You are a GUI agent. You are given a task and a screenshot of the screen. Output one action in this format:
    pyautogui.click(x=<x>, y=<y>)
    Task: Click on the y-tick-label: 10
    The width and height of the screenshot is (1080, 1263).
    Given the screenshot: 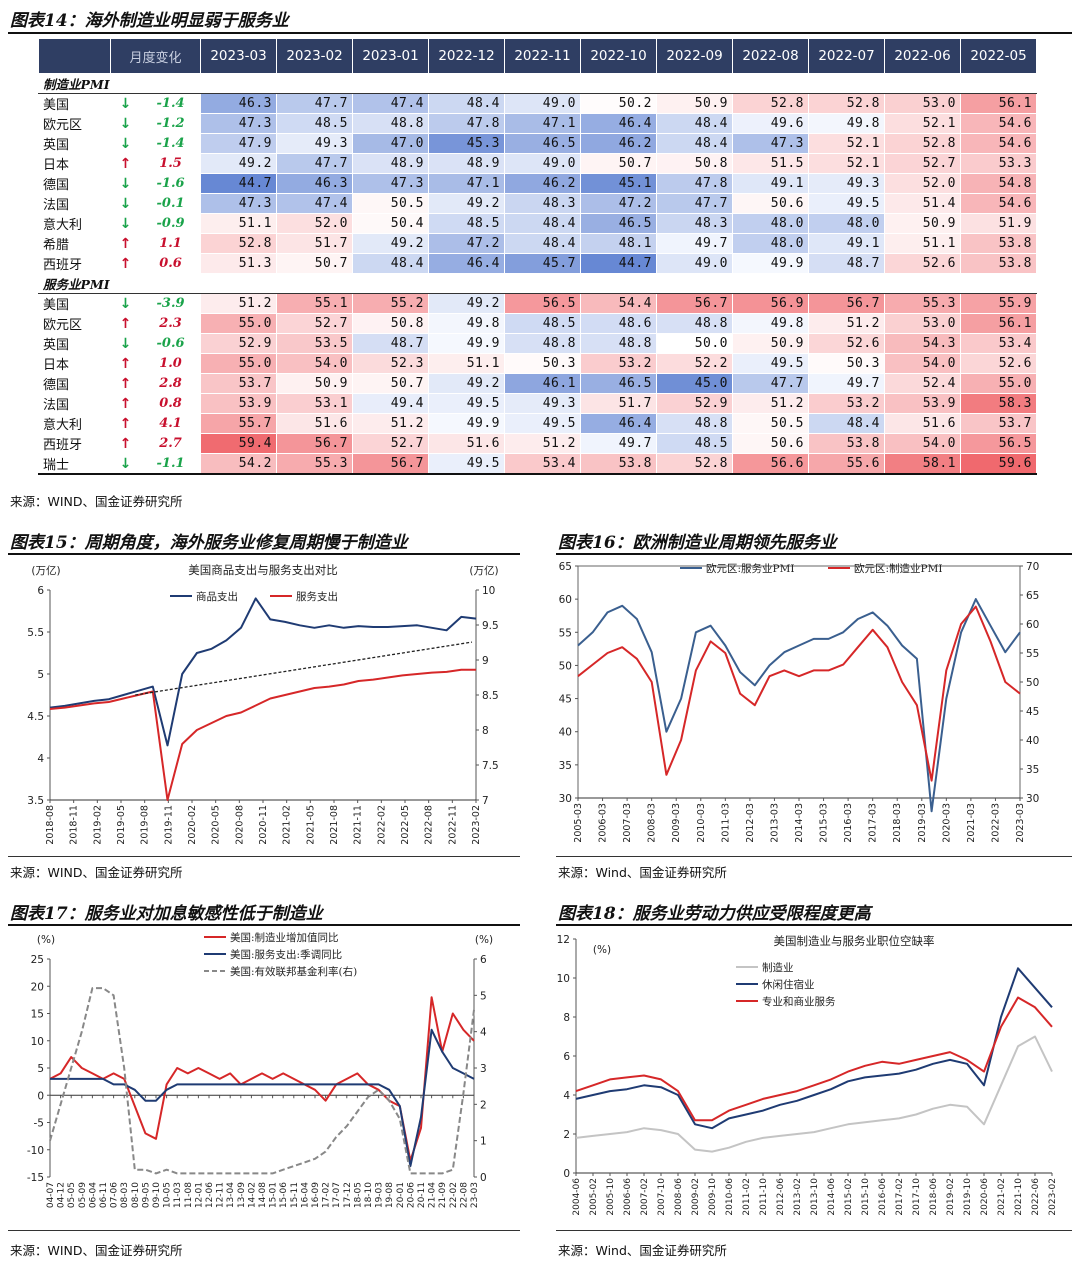 What is the action you would take?
    pyautogui.click(x=563, y=979)
    